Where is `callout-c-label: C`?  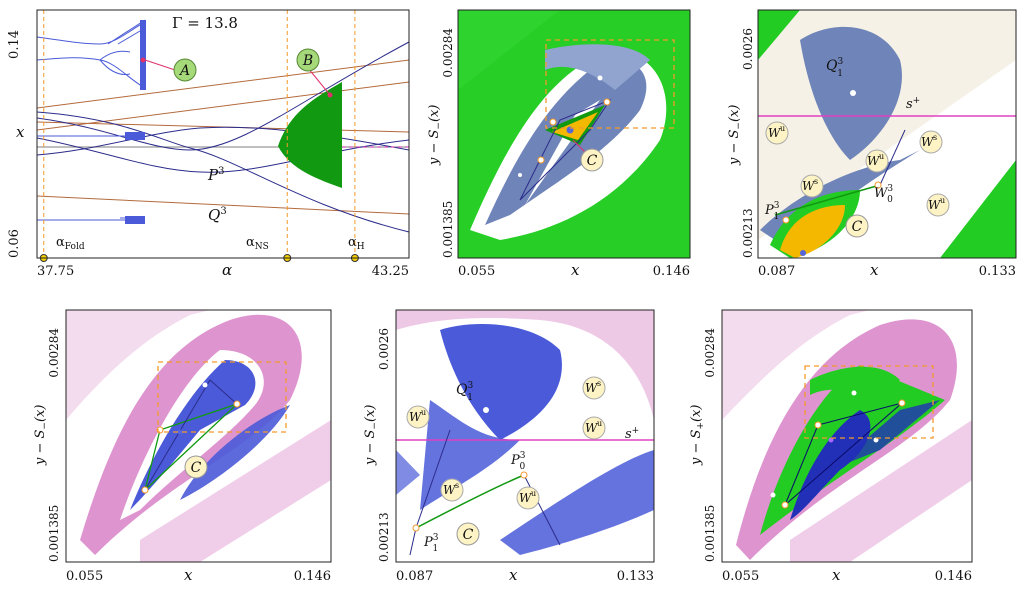 callout-c-label: C is located at coordinates (592, 161).